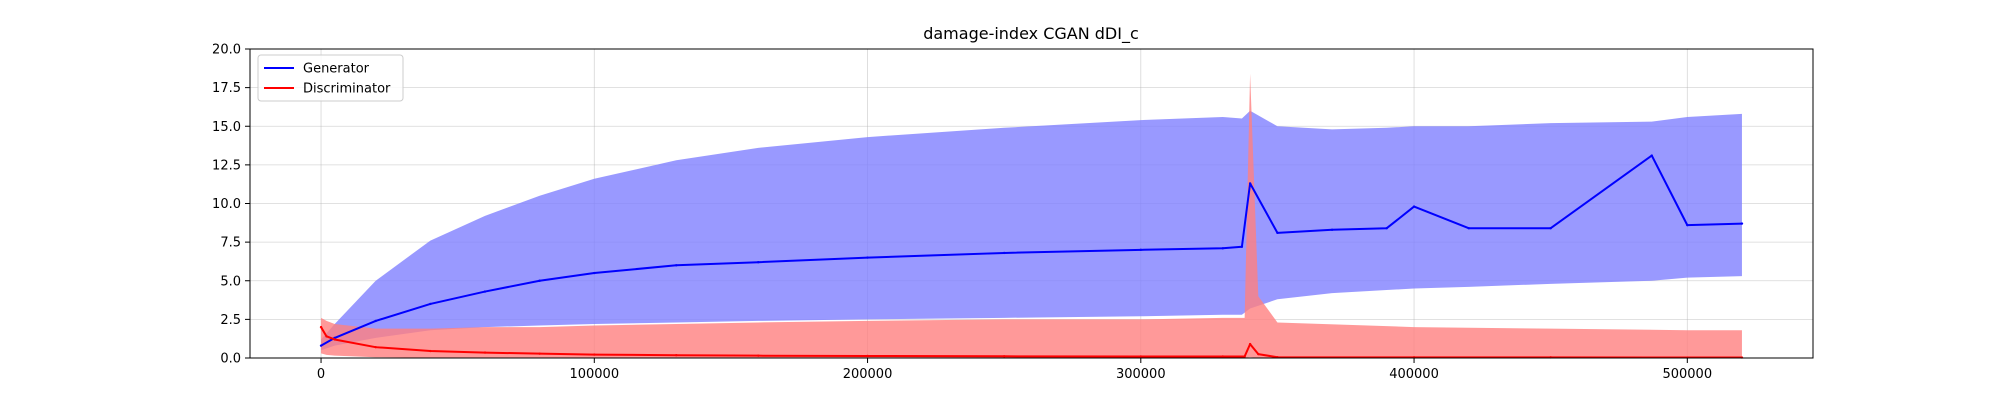 The image size is (2000, 400). I want to click on x-tick-label: 200000, so click(868, 374).